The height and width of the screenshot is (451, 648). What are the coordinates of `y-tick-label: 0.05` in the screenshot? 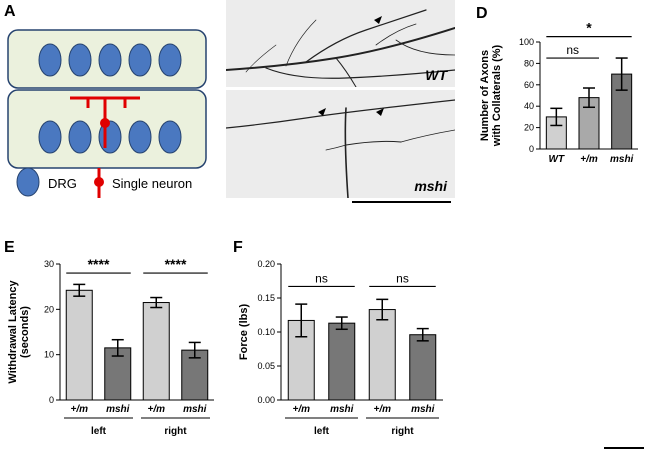 It's located at (266, 366).